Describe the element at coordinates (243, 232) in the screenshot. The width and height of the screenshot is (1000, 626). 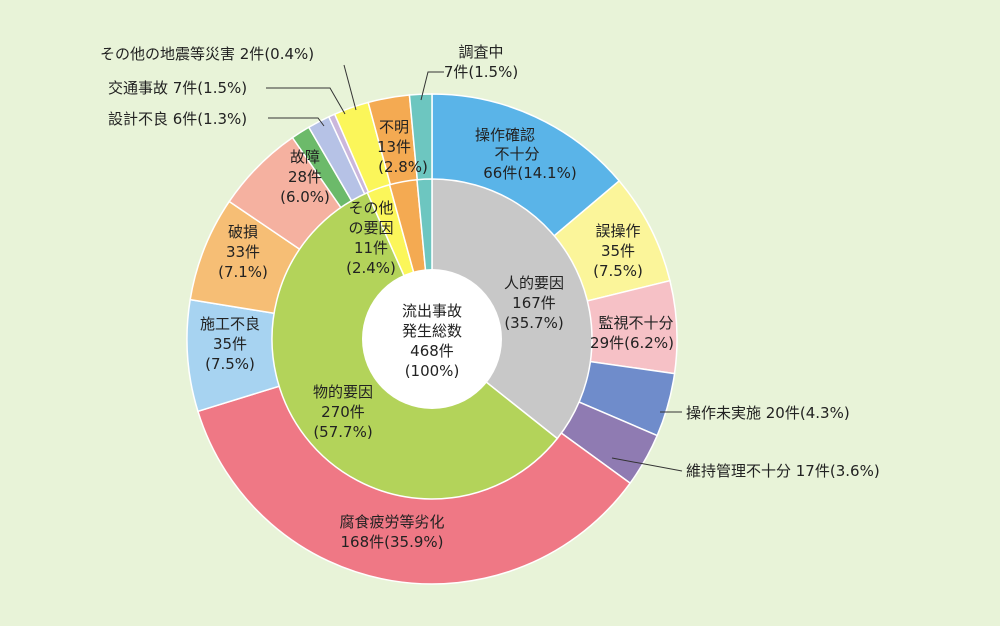
I see `label-damage-name: 破損` at that location.